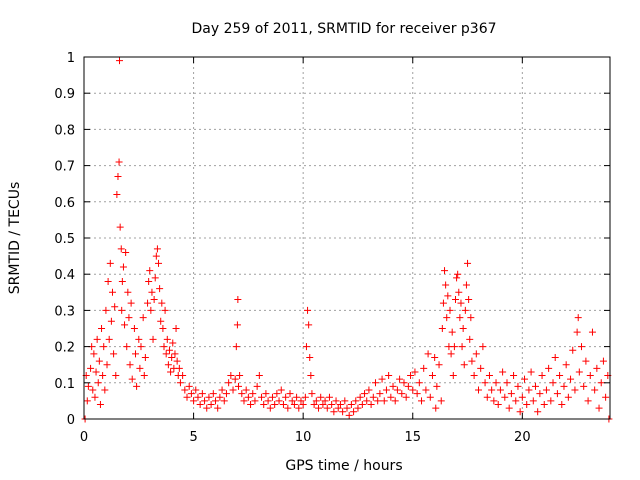 The image size is (640, 480). What do you see at coordinates (64, 130) in the screenshot?
I see `y-tick-label: 0.8` at bounding box center [64, 130].